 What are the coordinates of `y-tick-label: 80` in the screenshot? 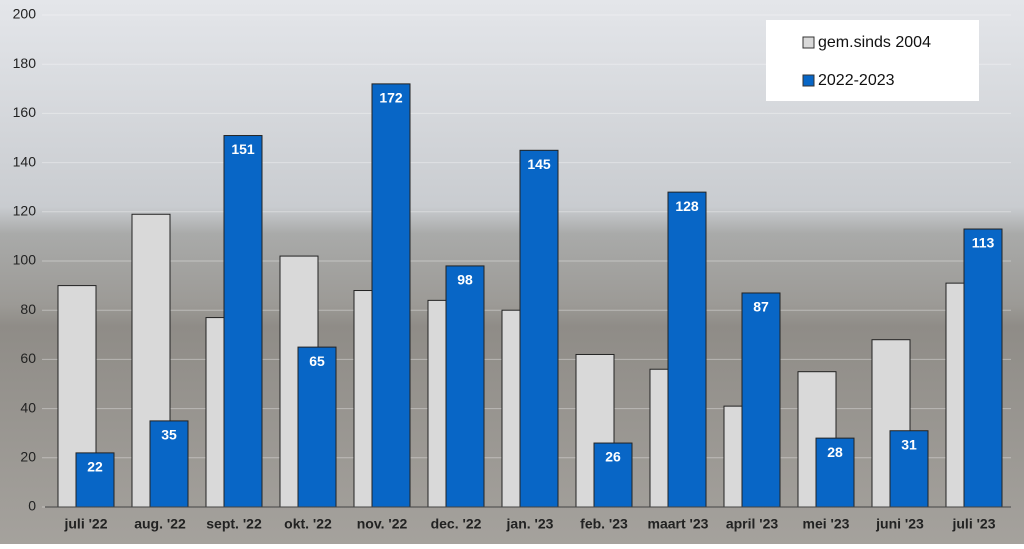 It's located at (28, 309).